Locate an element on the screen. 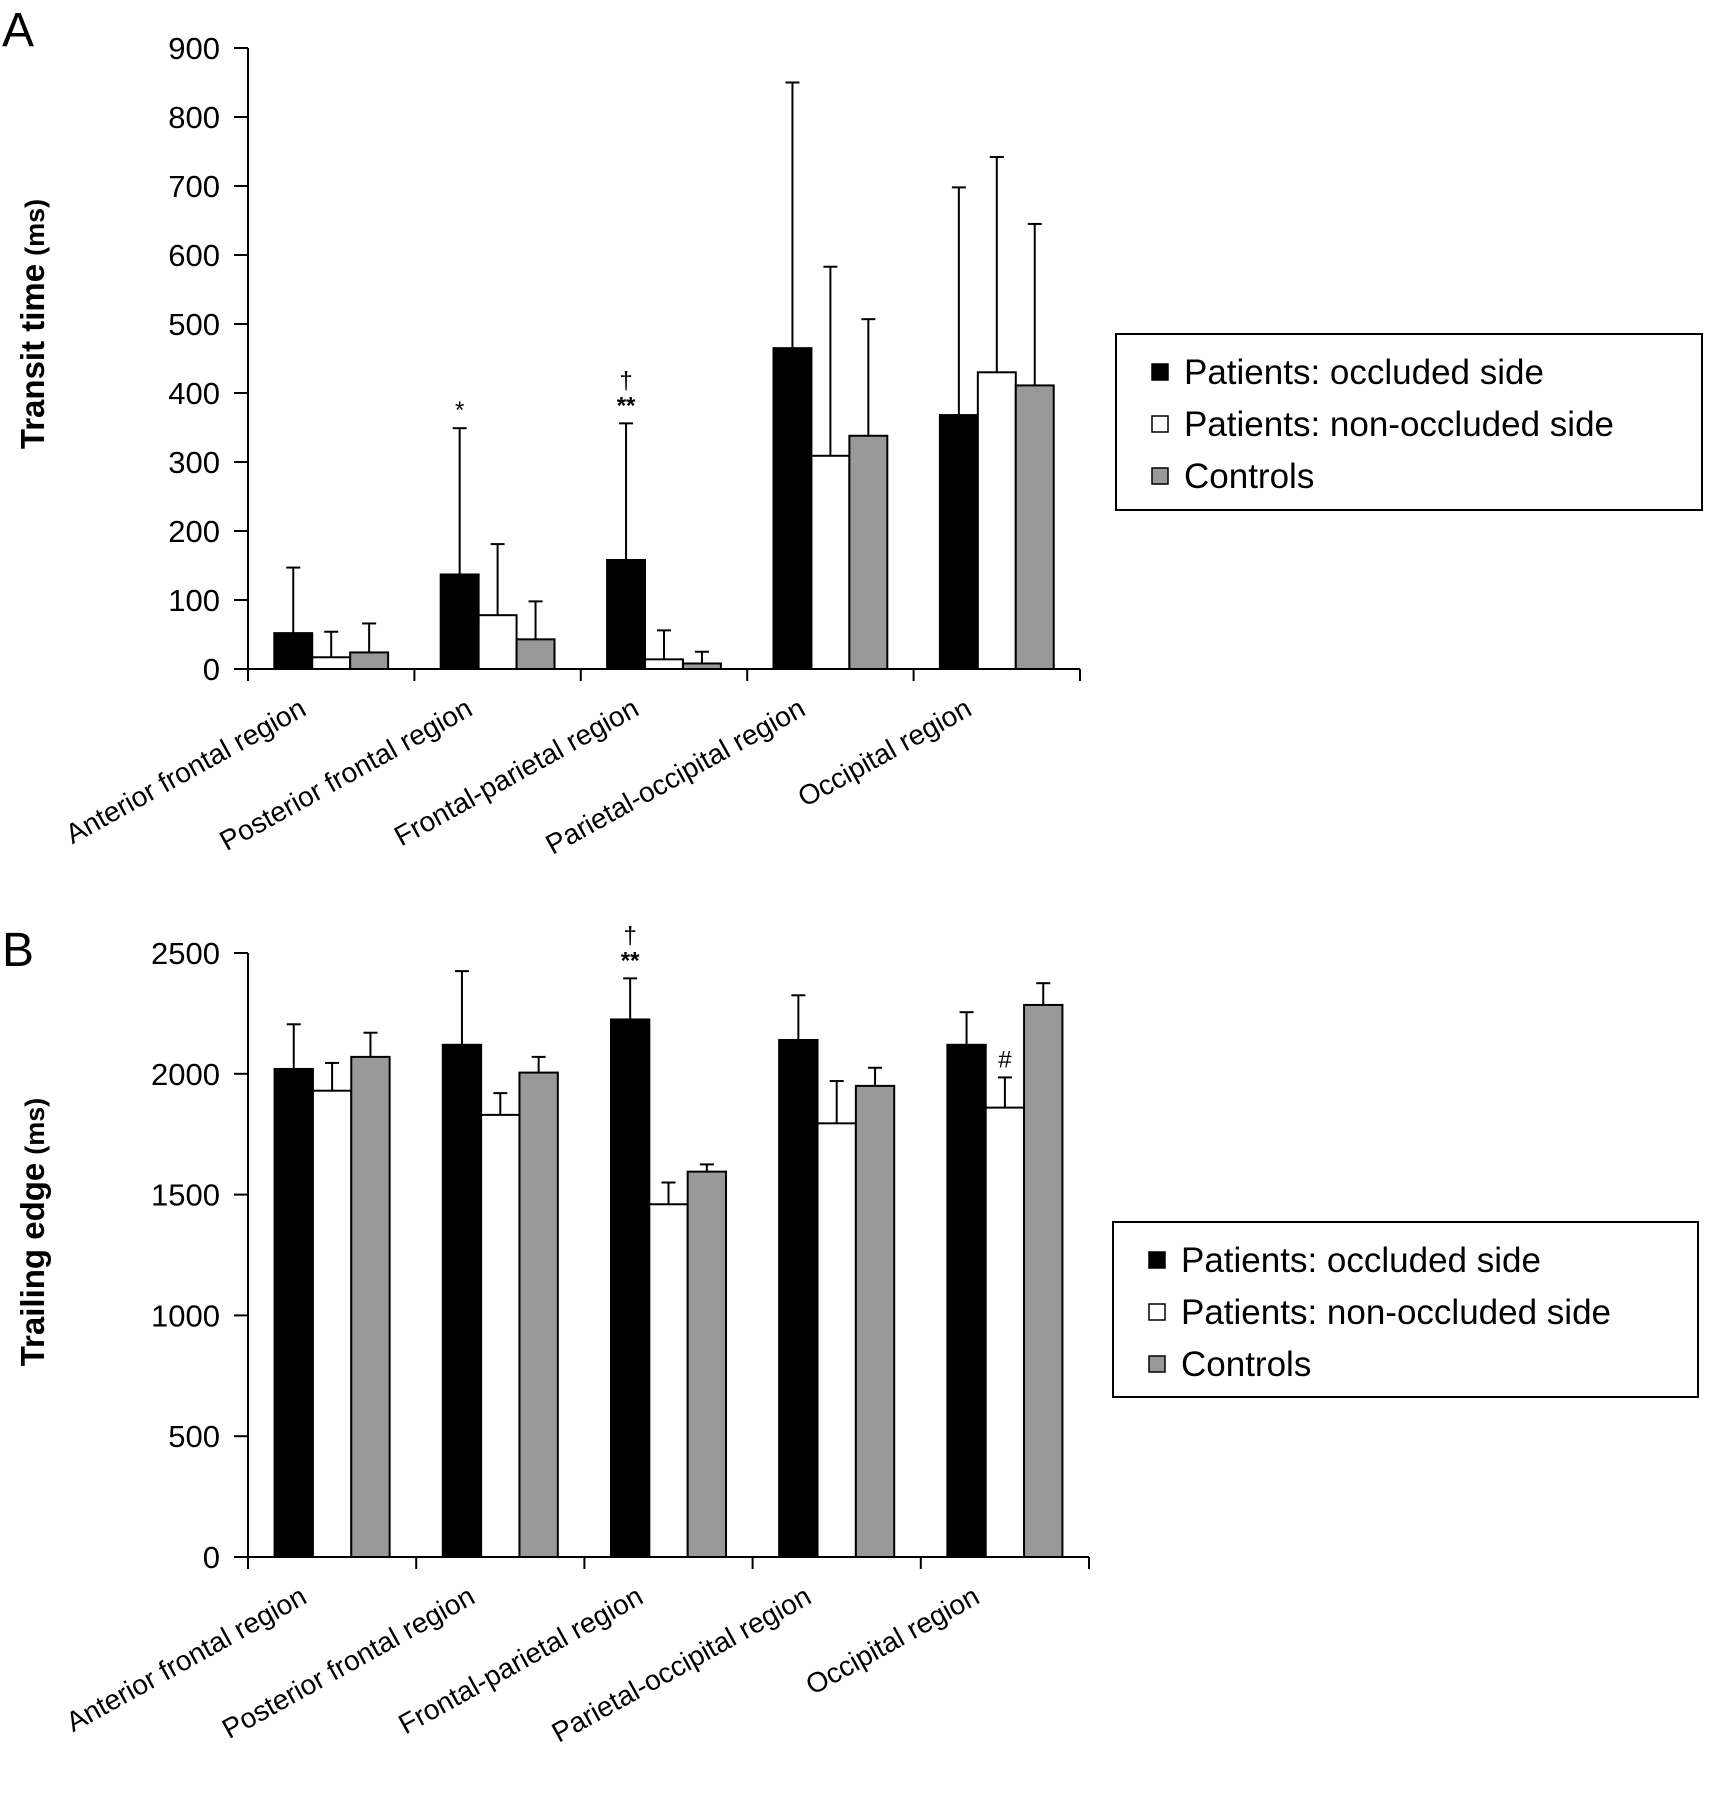  svg-text:Transit time(ms): Transit time (ms) is located at coordinates (32, 324).